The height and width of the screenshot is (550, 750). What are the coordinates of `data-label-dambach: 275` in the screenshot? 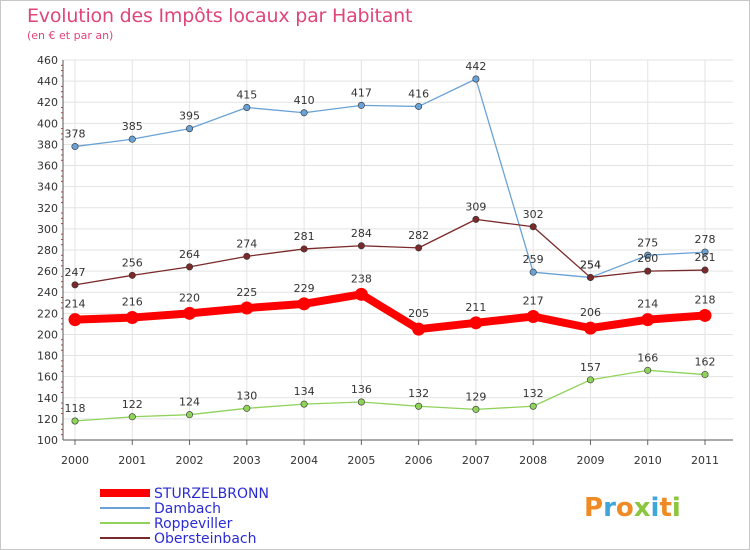 It's located at (647, 242).